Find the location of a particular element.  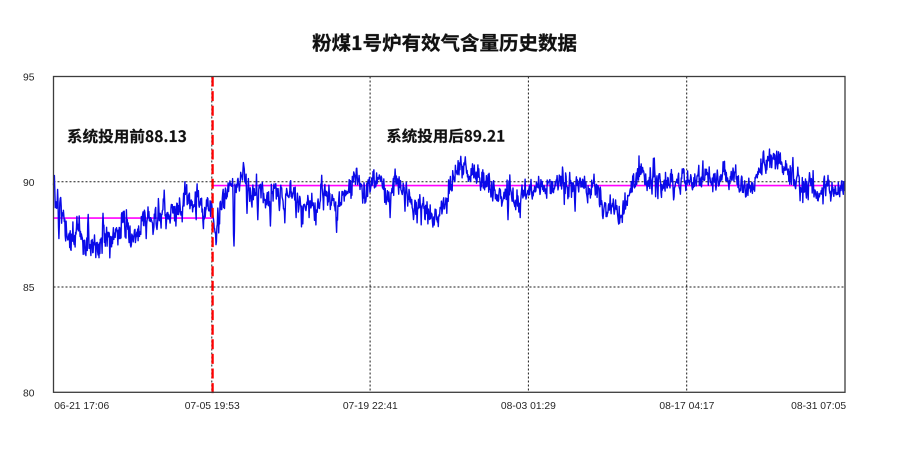

svg-text: 80 is located at coordinates (29, 393).